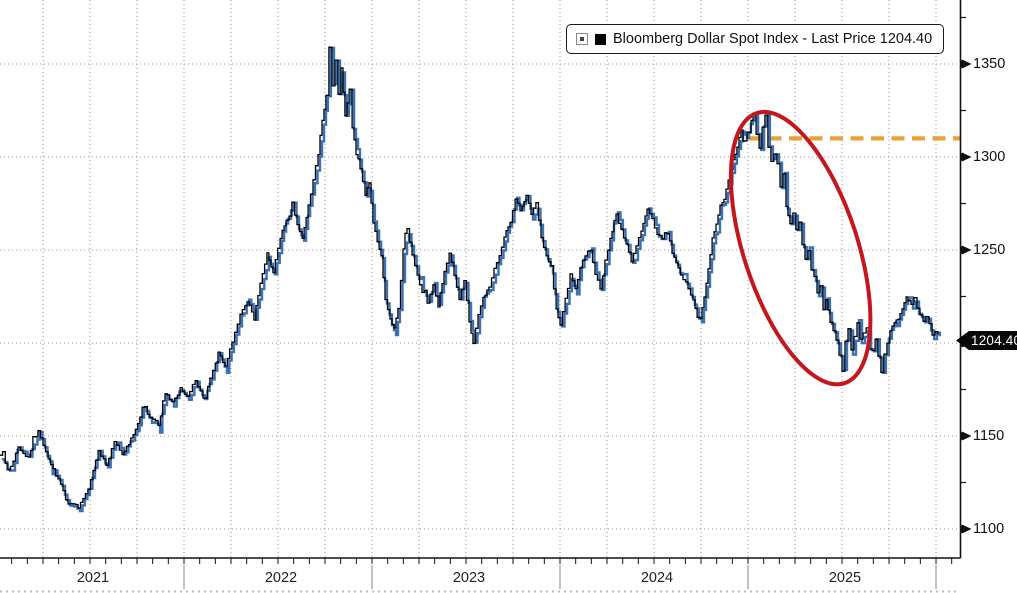  What do you see at coordinates (982, 436) in the screenshot?
I see `y-axis-label-1150: 1150` at bounding box center [982, 436].